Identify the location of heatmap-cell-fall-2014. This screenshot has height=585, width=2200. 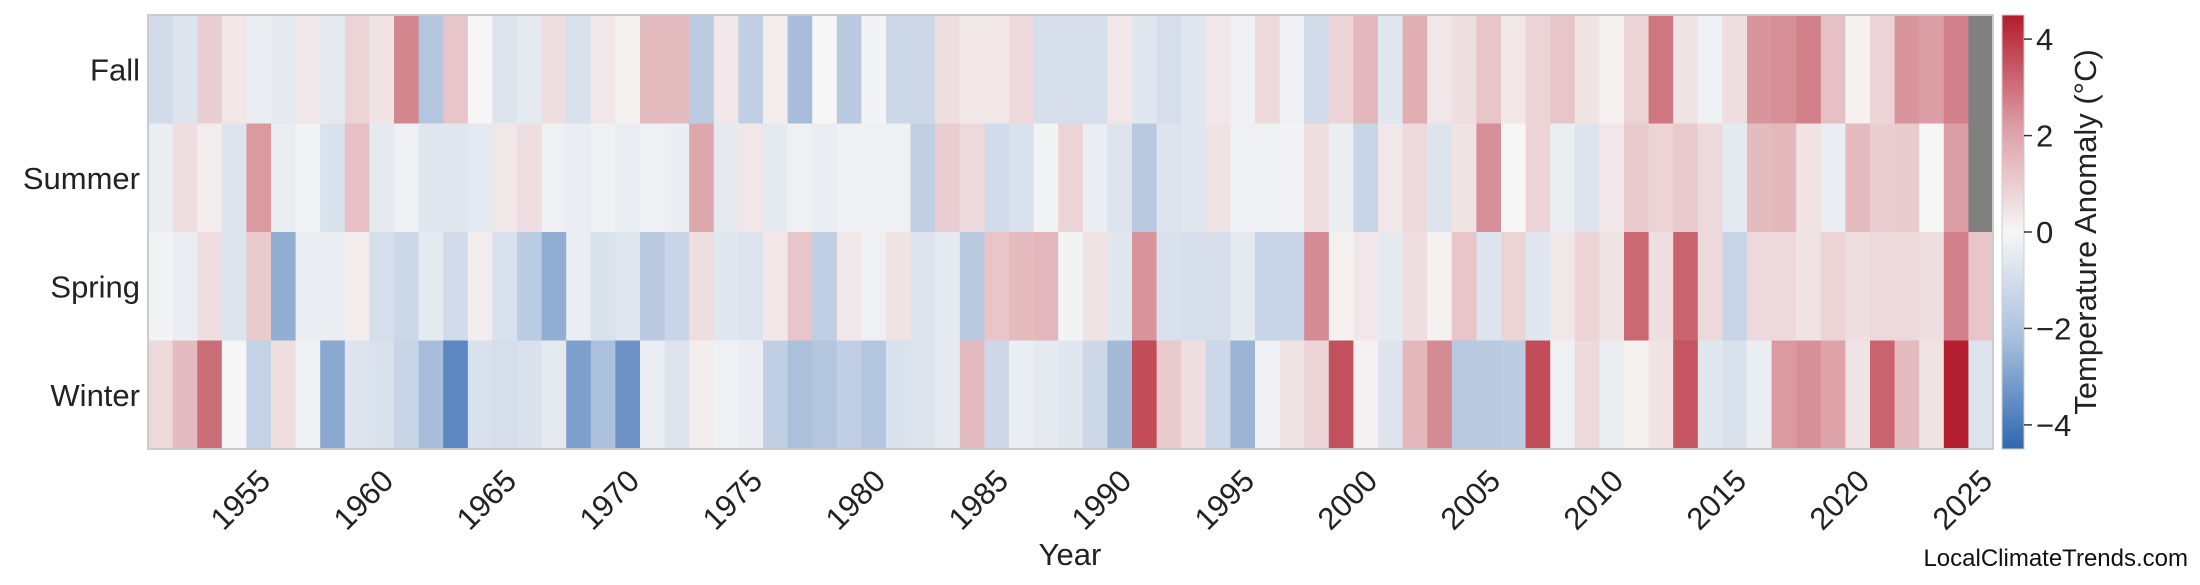
(1710, 70).